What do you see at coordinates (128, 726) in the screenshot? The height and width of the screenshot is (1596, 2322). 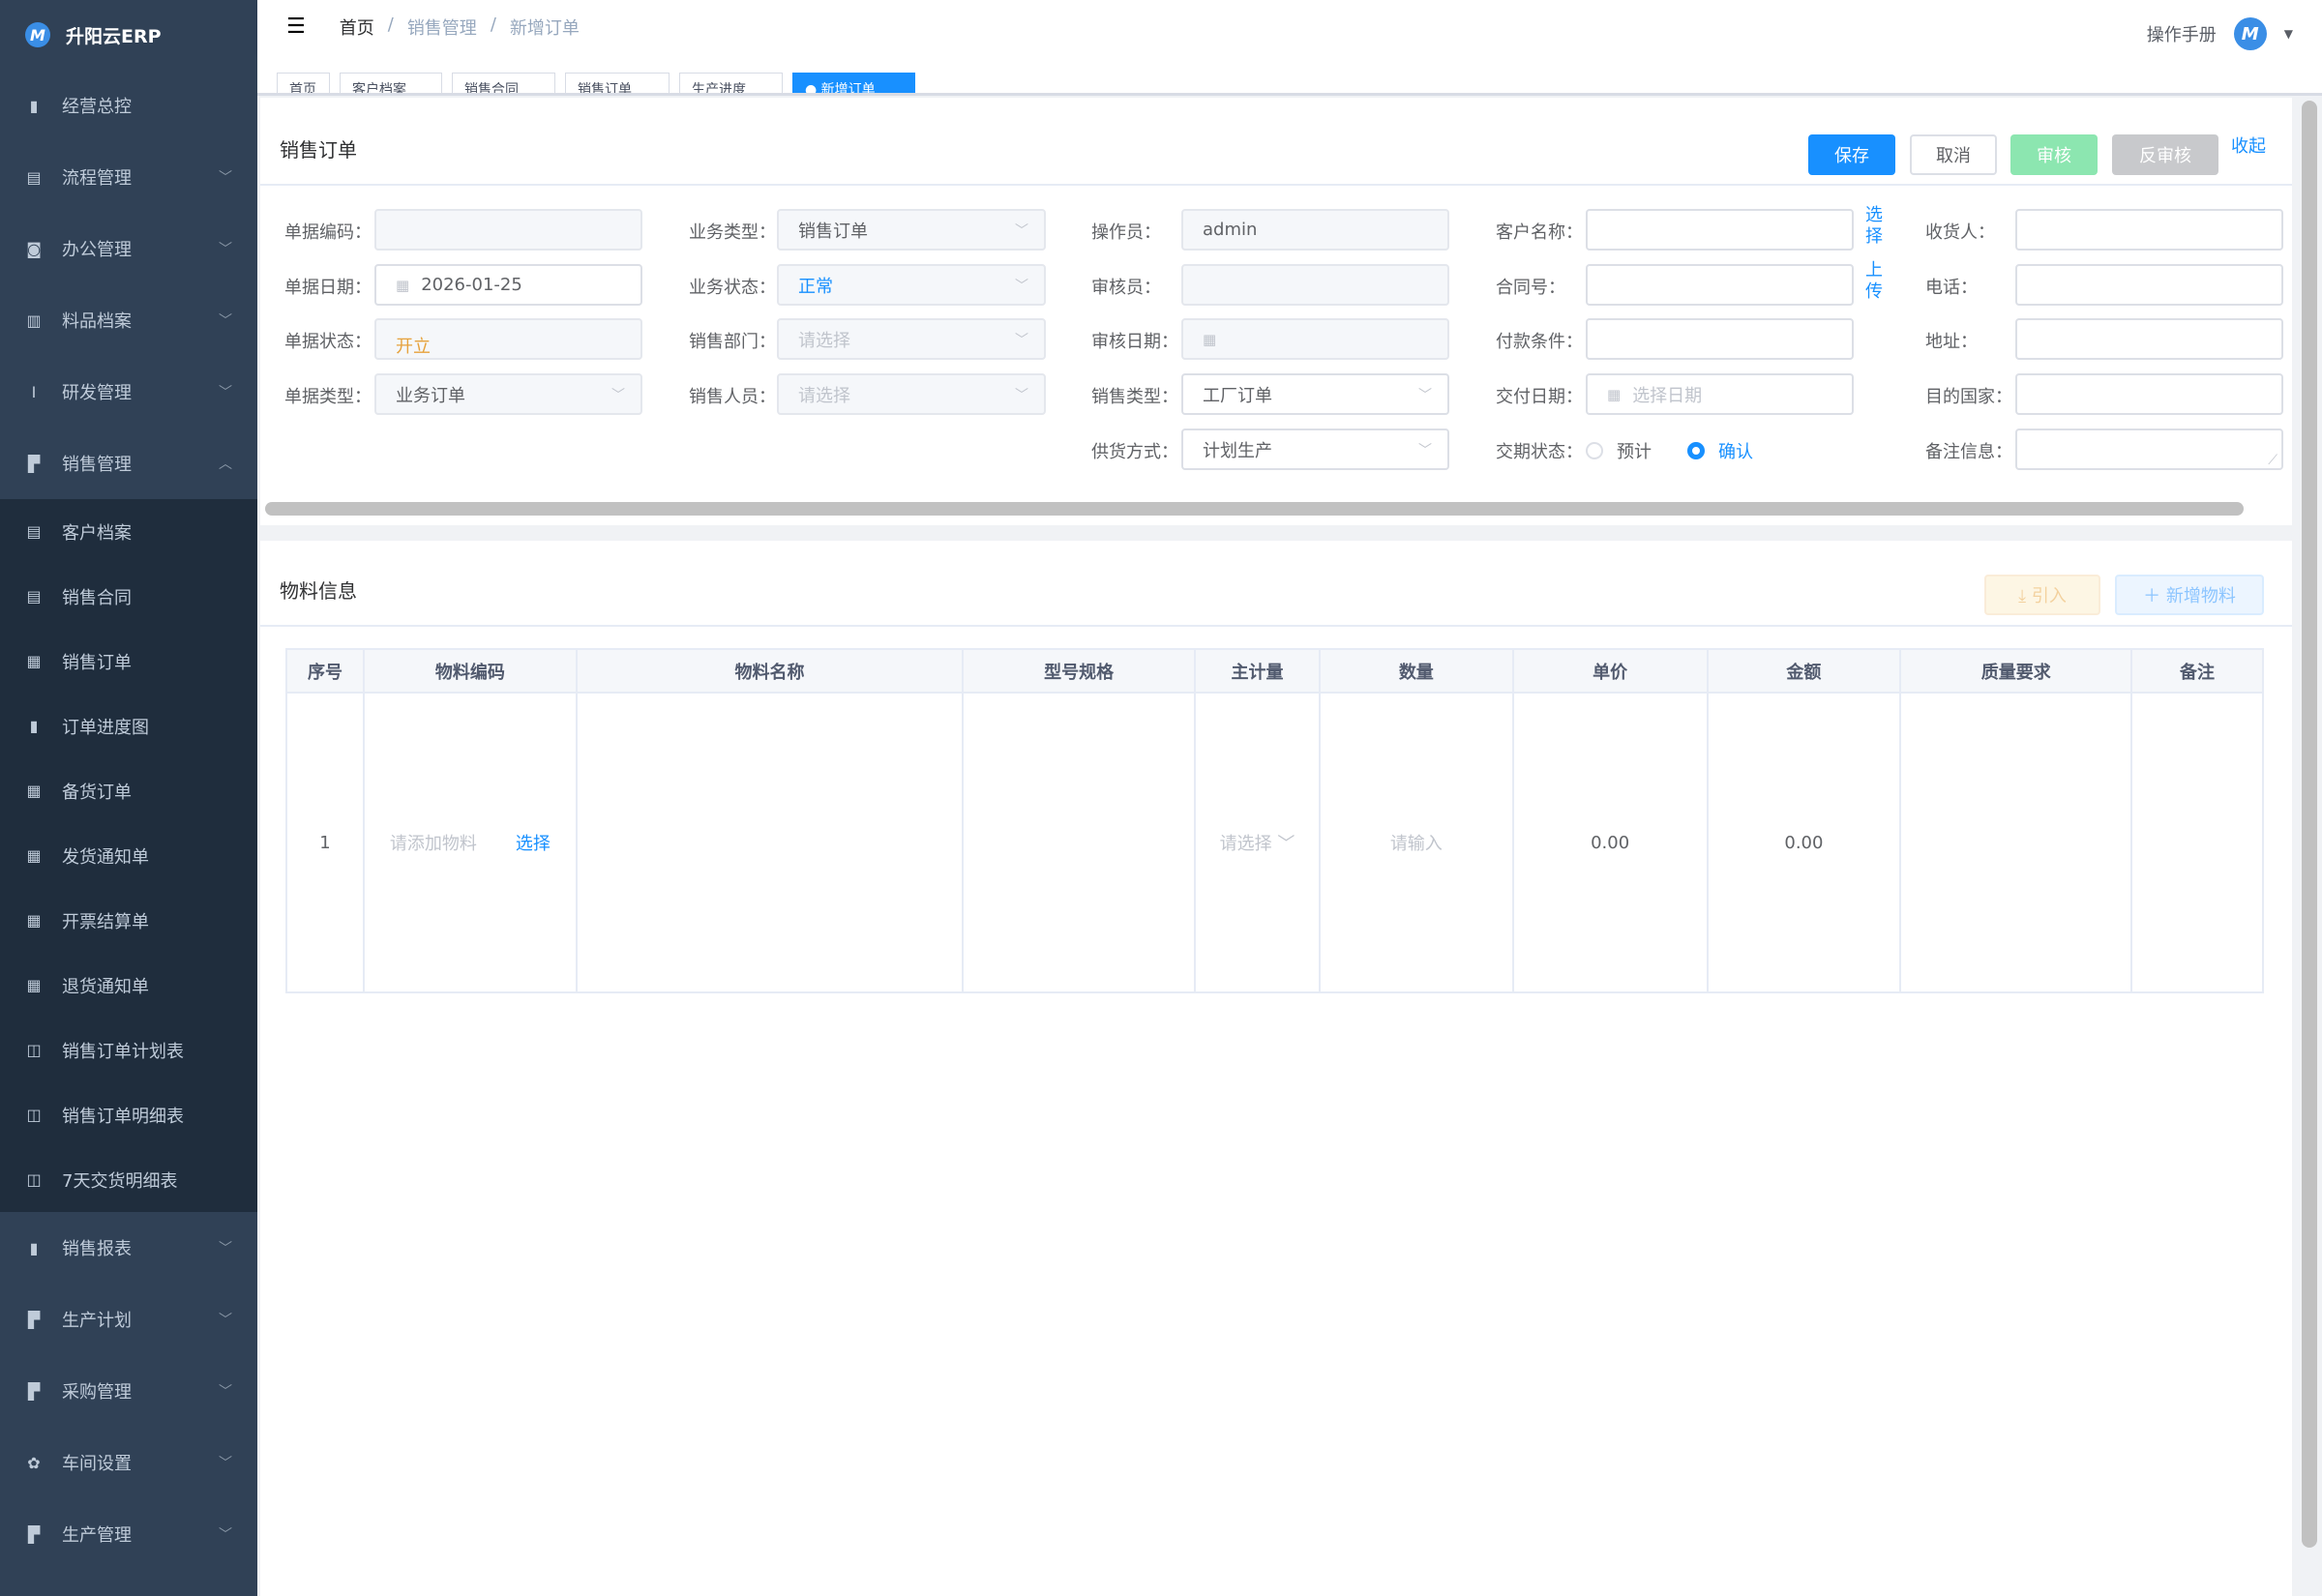 I see `sidebar-item: ▮ 订单进度图` at bounding box center [128, 726].